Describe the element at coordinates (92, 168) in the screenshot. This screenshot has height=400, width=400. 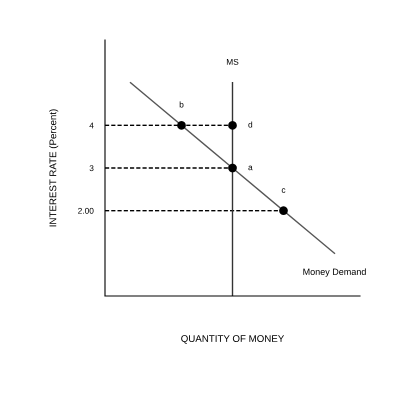
I see `y-tick-label: 3` at that location.